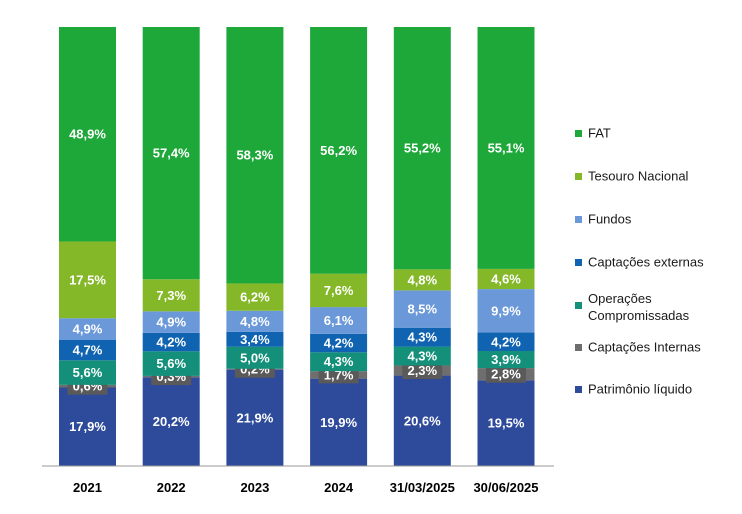  Describe the element at coordinates (422, 487) in the screenshot. I see `x-tick-label-4: 31/03/2025` at that location.